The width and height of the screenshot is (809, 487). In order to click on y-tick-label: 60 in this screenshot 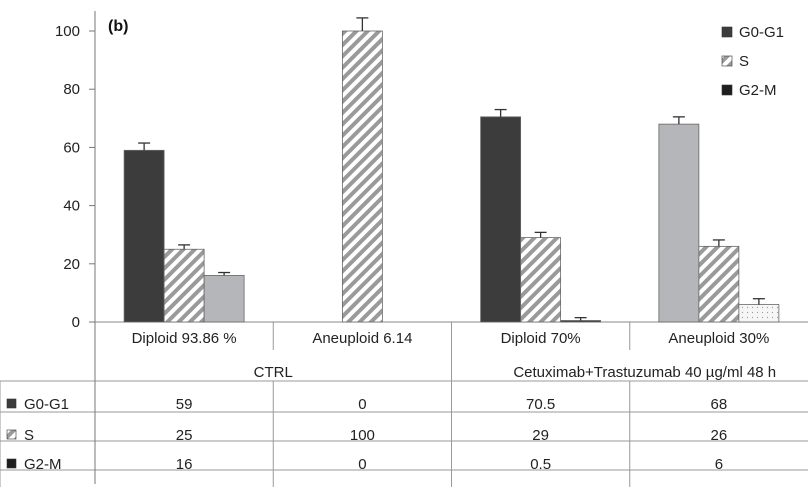, I will do `click(71, 147)`.